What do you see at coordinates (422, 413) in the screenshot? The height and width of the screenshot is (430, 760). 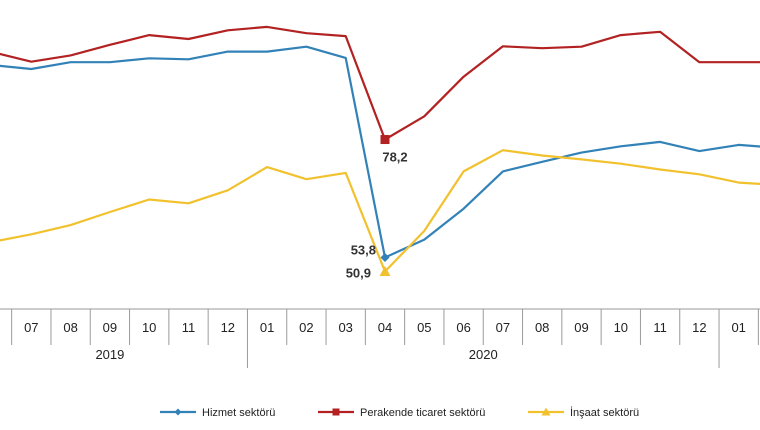 I see `legend-label: Perakende ticaret sektörü` at bounding box center [422, 413].